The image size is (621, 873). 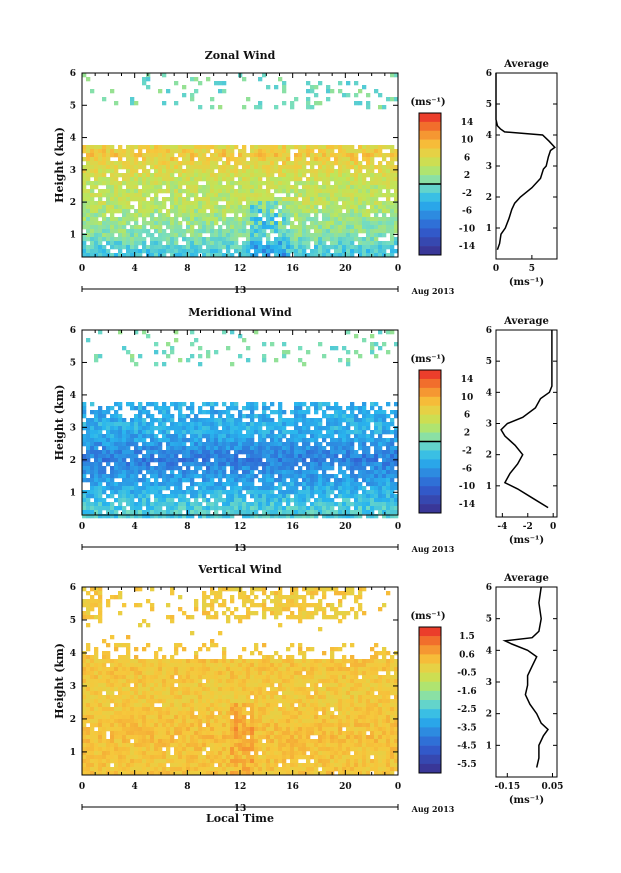 What do you see at coordinates (73, 74) in the screenshot?
I see `y-tick-label: 6` at bounding box center [73, 74].